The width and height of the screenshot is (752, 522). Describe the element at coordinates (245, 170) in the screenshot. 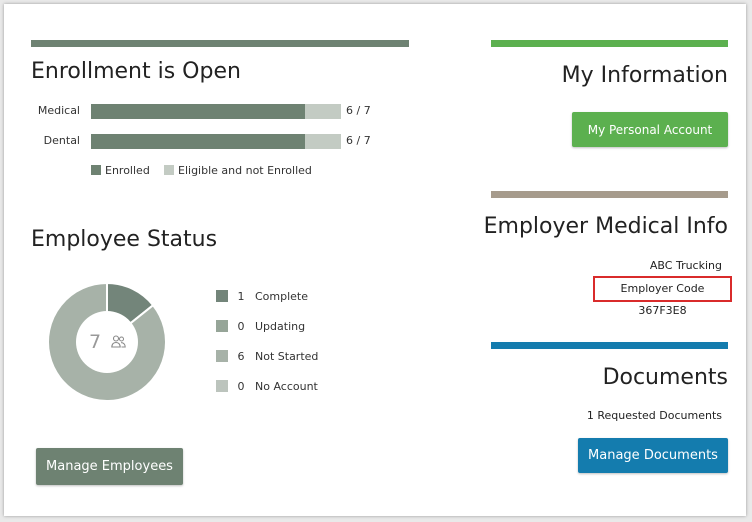

I see `legend-label-eligible: Eligible and not Enrolled` at that location.